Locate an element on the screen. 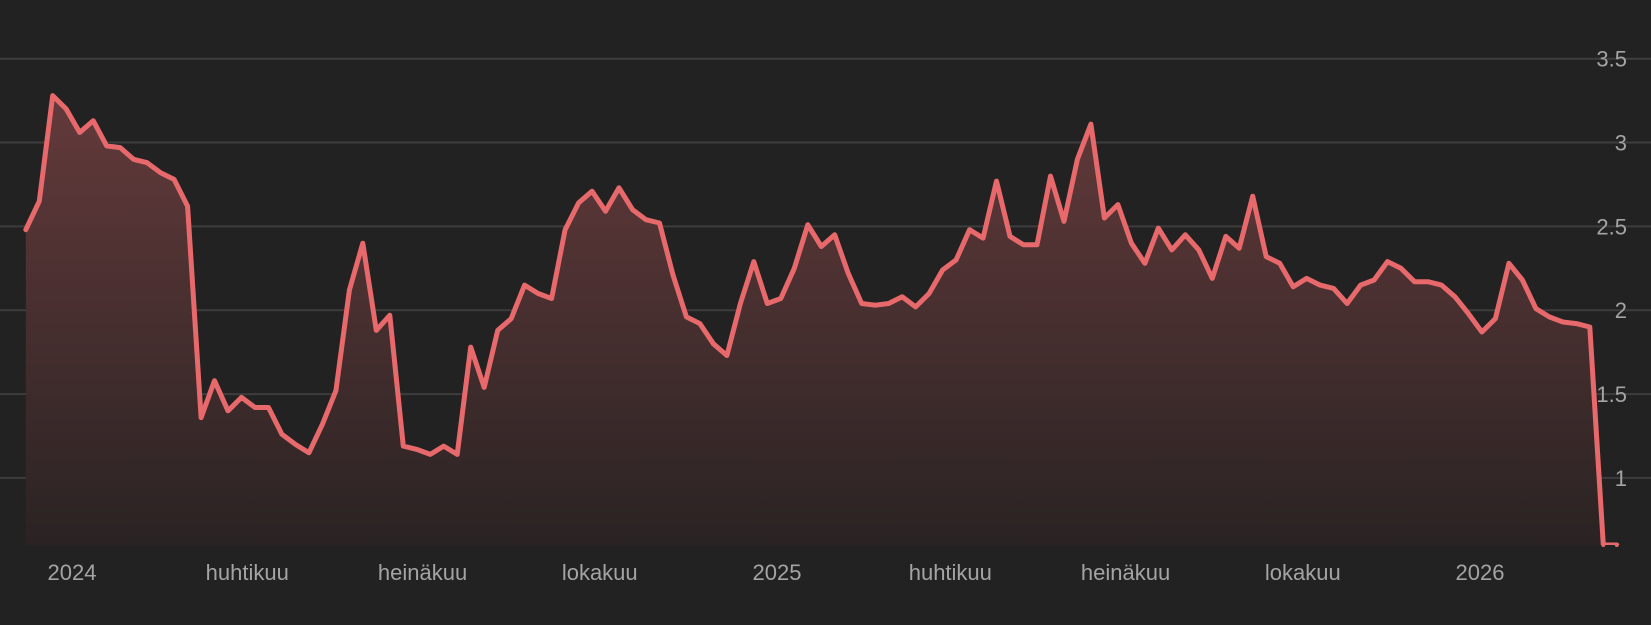 Image resolution: width=1651 pixels, height=625 pixels. y-tick-label: 2.5 is located at coordinates (1611, 226).